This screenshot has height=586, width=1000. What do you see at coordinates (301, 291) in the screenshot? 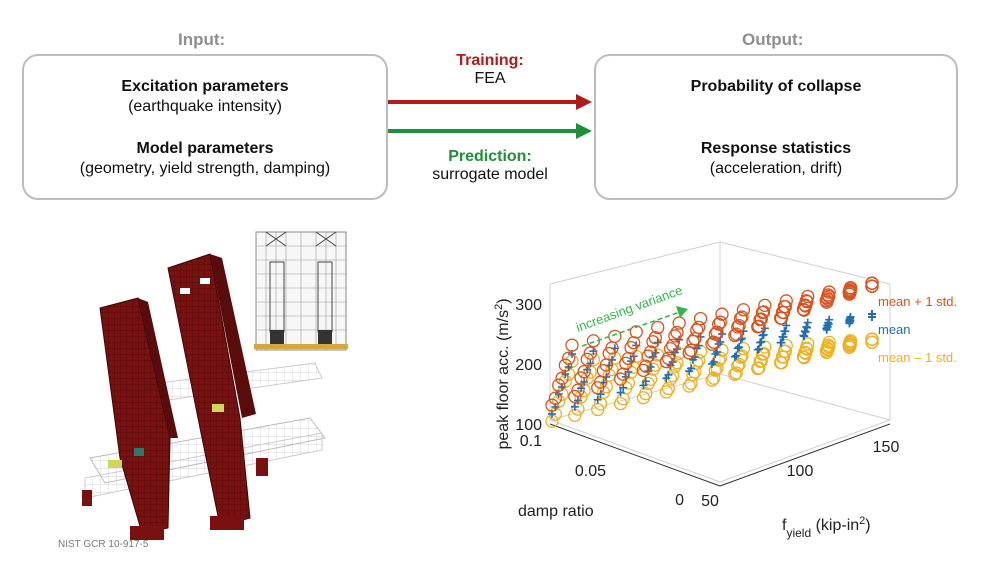
I see `building-elevation-inset` at bounding box center [301, 291].